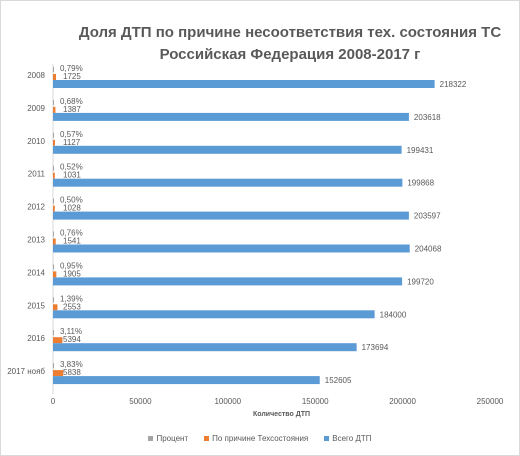 This screenshot has height=456, width=520. What do you see at coordinates (227, 401) in the screenshot?
I see `x-tick-label: 100000` at bounding box center [227, 401].